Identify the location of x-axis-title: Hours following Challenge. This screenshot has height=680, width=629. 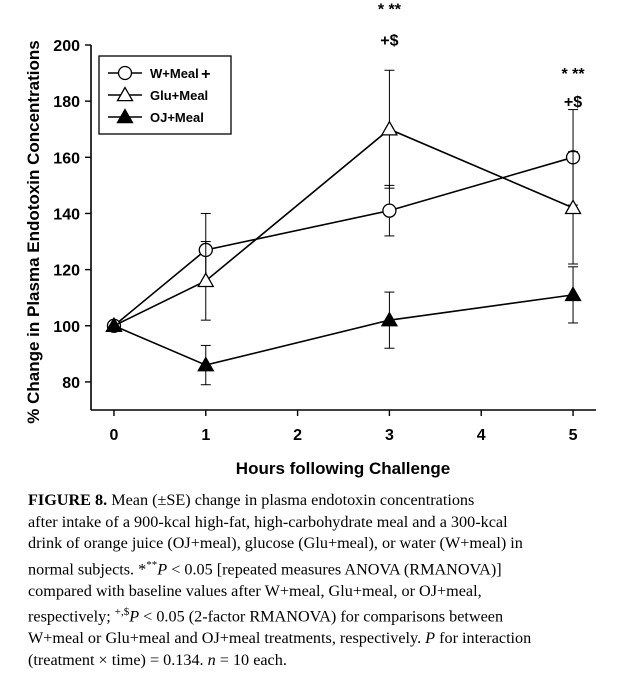
(343, 468).